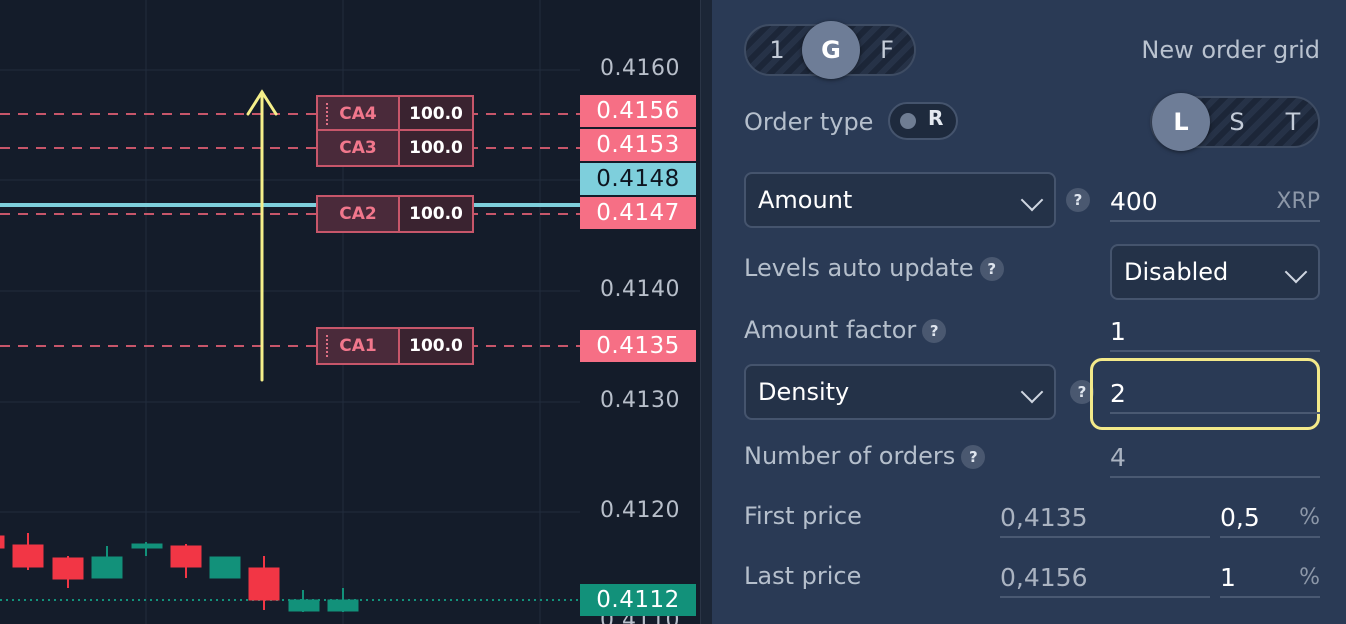  I want to click on axis-label: 0.4120, so click(640, 510).